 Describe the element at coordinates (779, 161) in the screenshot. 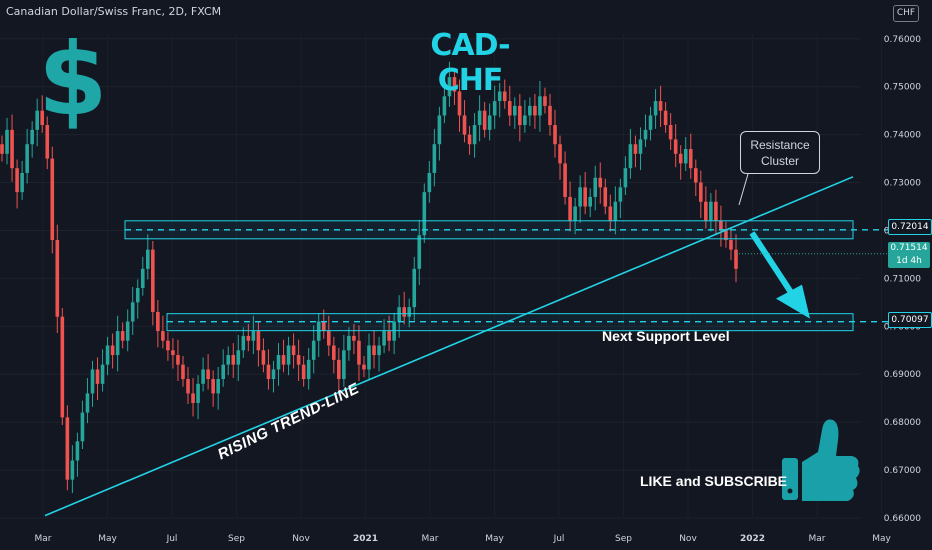

I see `resistance-callout-line2: Cluster` at that location.